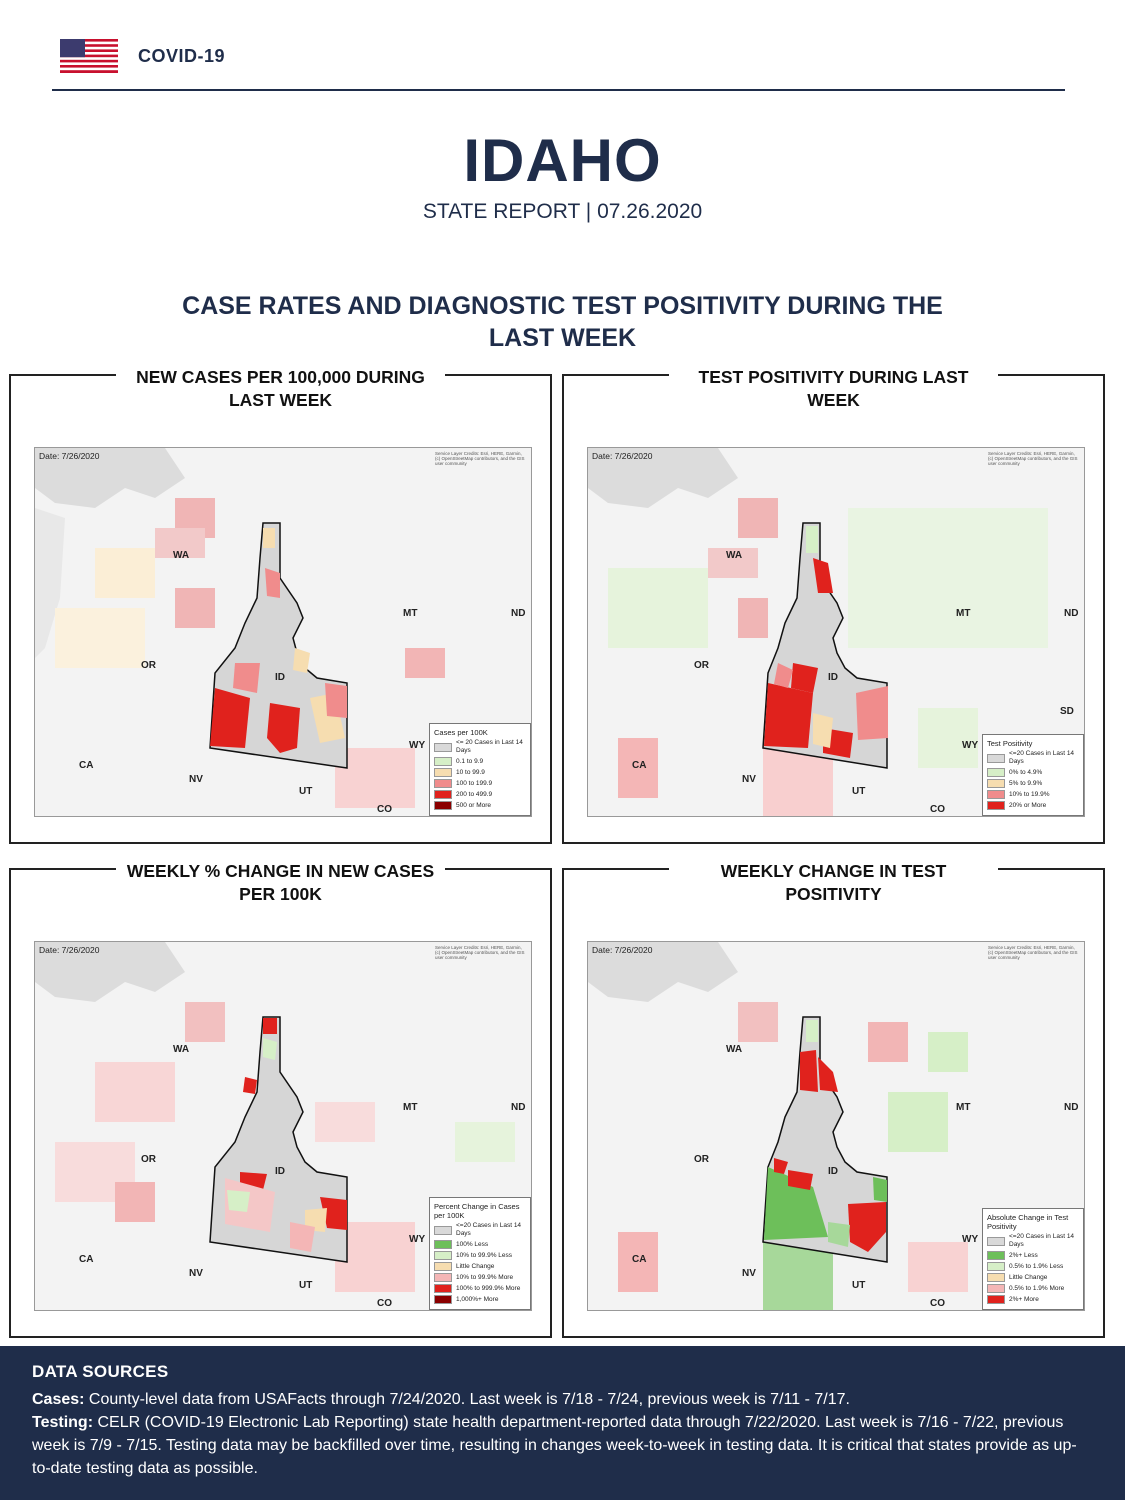 The width and height of the screenshot is (1125, 1500). What do you see at coordinates (480, 747) in the screenshot?
I see `legend-item: <= 20 Cases in Last 14 Days` at bounding box center [480, 747].